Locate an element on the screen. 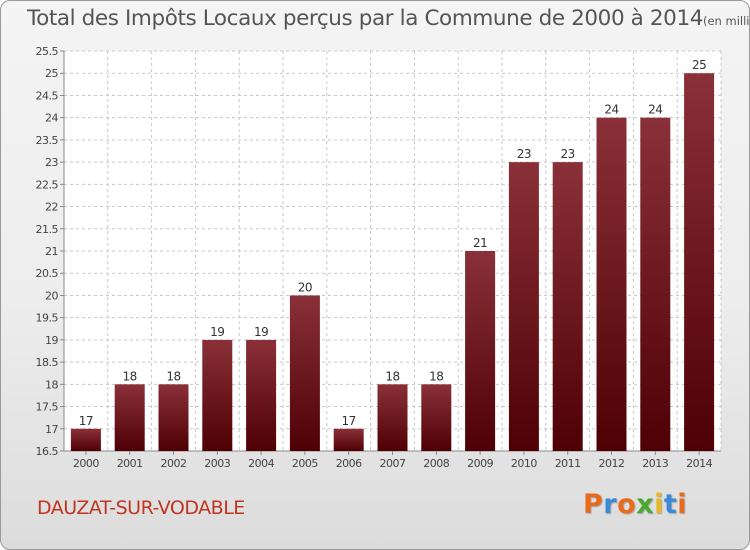 This screenshot has height=550, width=750. bar-2001 is located at coordinates (129, 417).